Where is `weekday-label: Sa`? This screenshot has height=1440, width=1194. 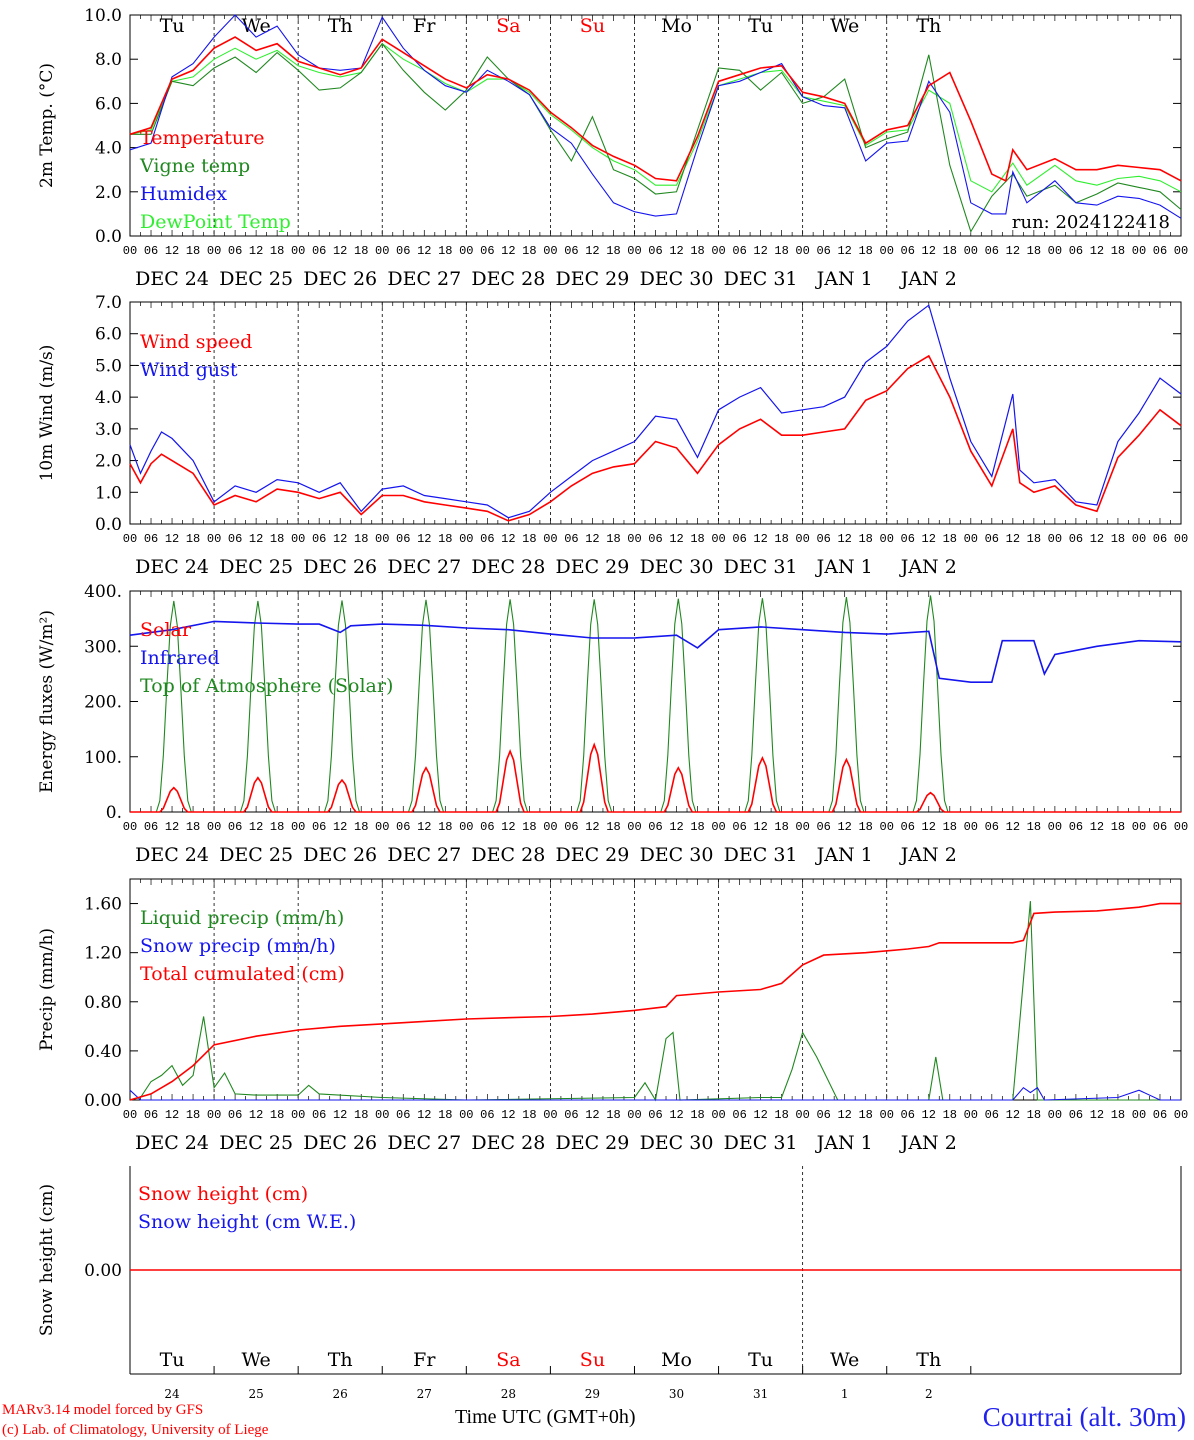
weekday-label: Sa is located at coordinates (508, 1360).